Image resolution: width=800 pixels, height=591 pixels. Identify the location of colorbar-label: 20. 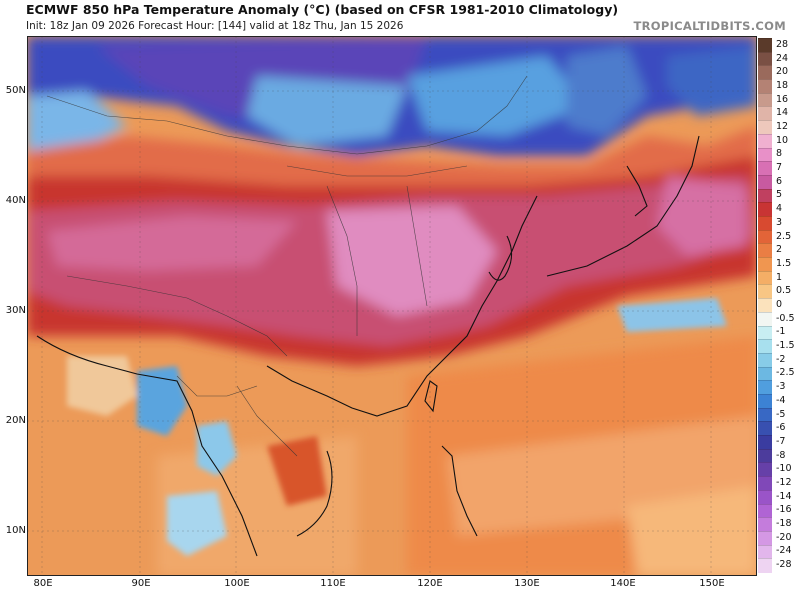
(782, 72).